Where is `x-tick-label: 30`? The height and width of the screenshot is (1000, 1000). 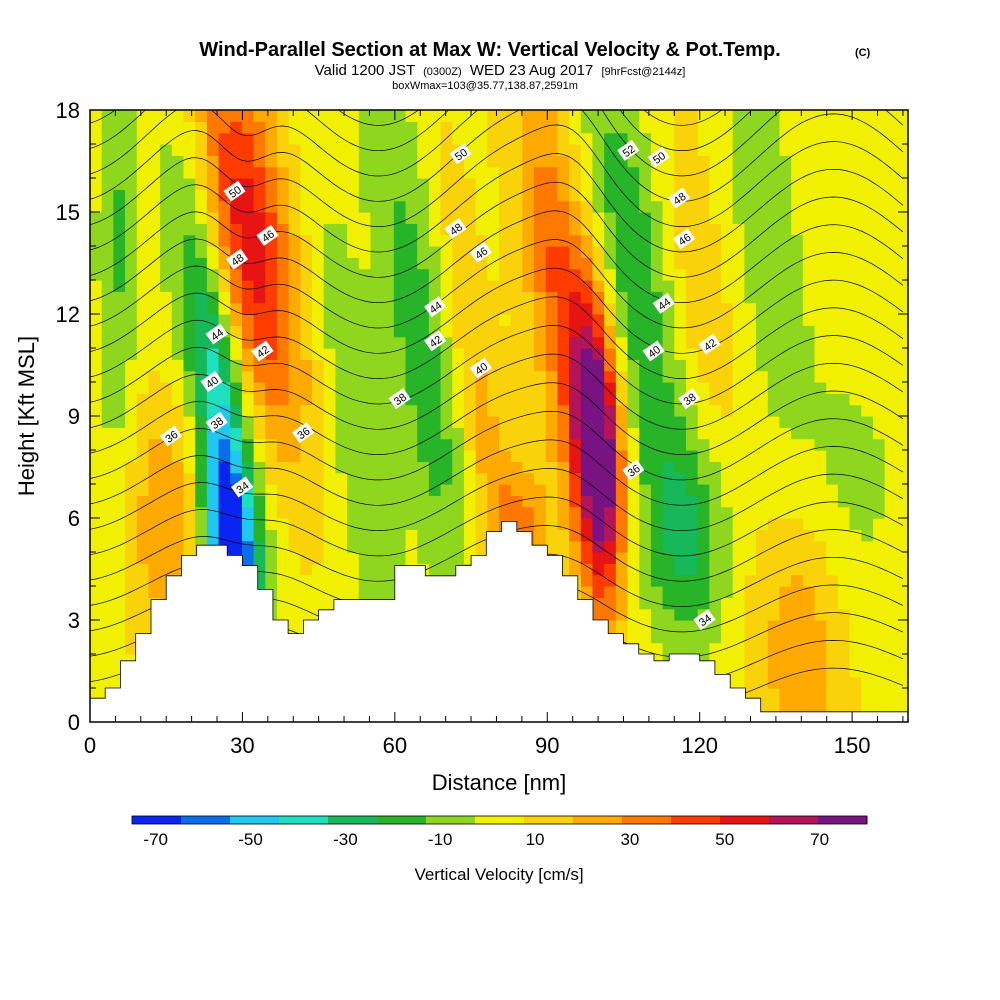 x-tick-label: 30 is located at coordinates (242, 745).